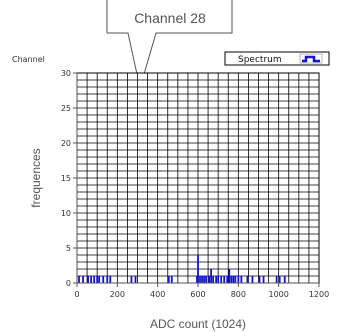 The image size is (337, 332). I want to click on x-tick-label: 400, so click(157, 294).